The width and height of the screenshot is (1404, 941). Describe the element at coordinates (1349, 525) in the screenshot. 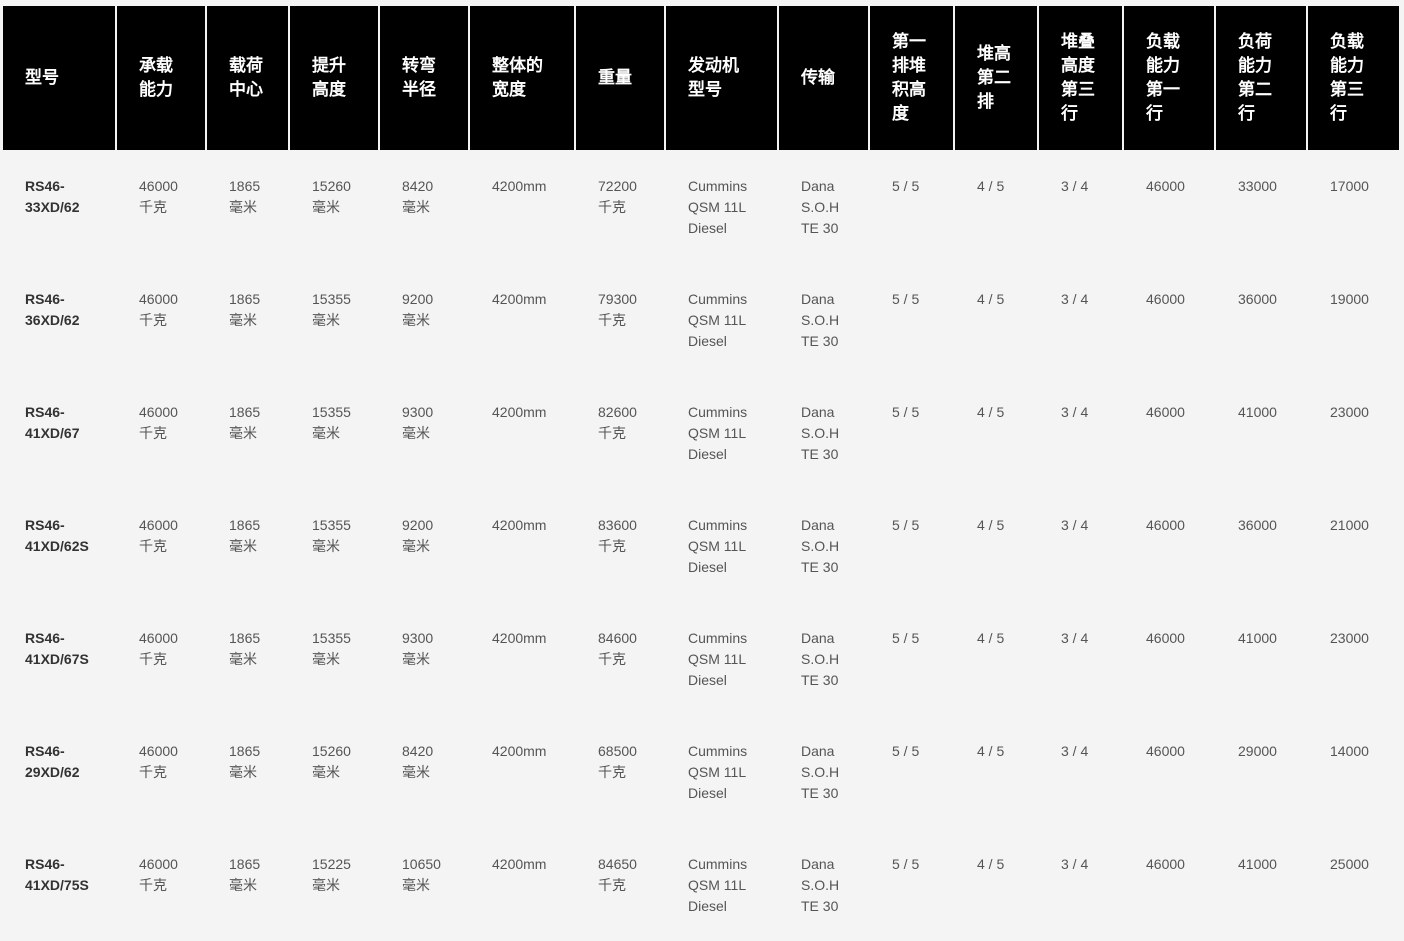

I see `cell-line: 21000` at that location.